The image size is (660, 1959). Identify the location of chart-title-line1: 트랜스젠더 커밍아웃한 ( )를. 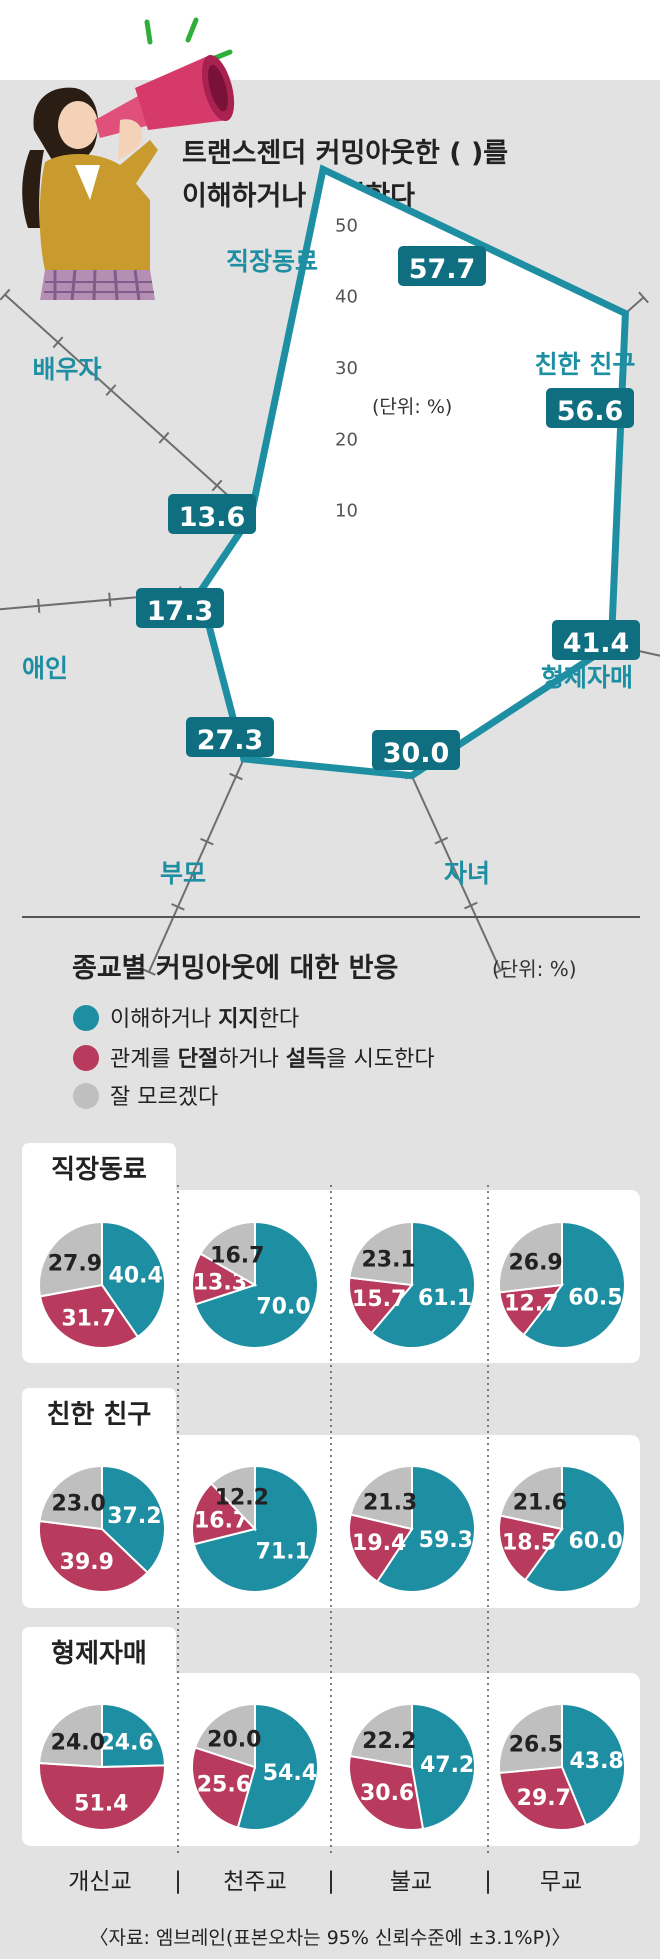
(345, 153).